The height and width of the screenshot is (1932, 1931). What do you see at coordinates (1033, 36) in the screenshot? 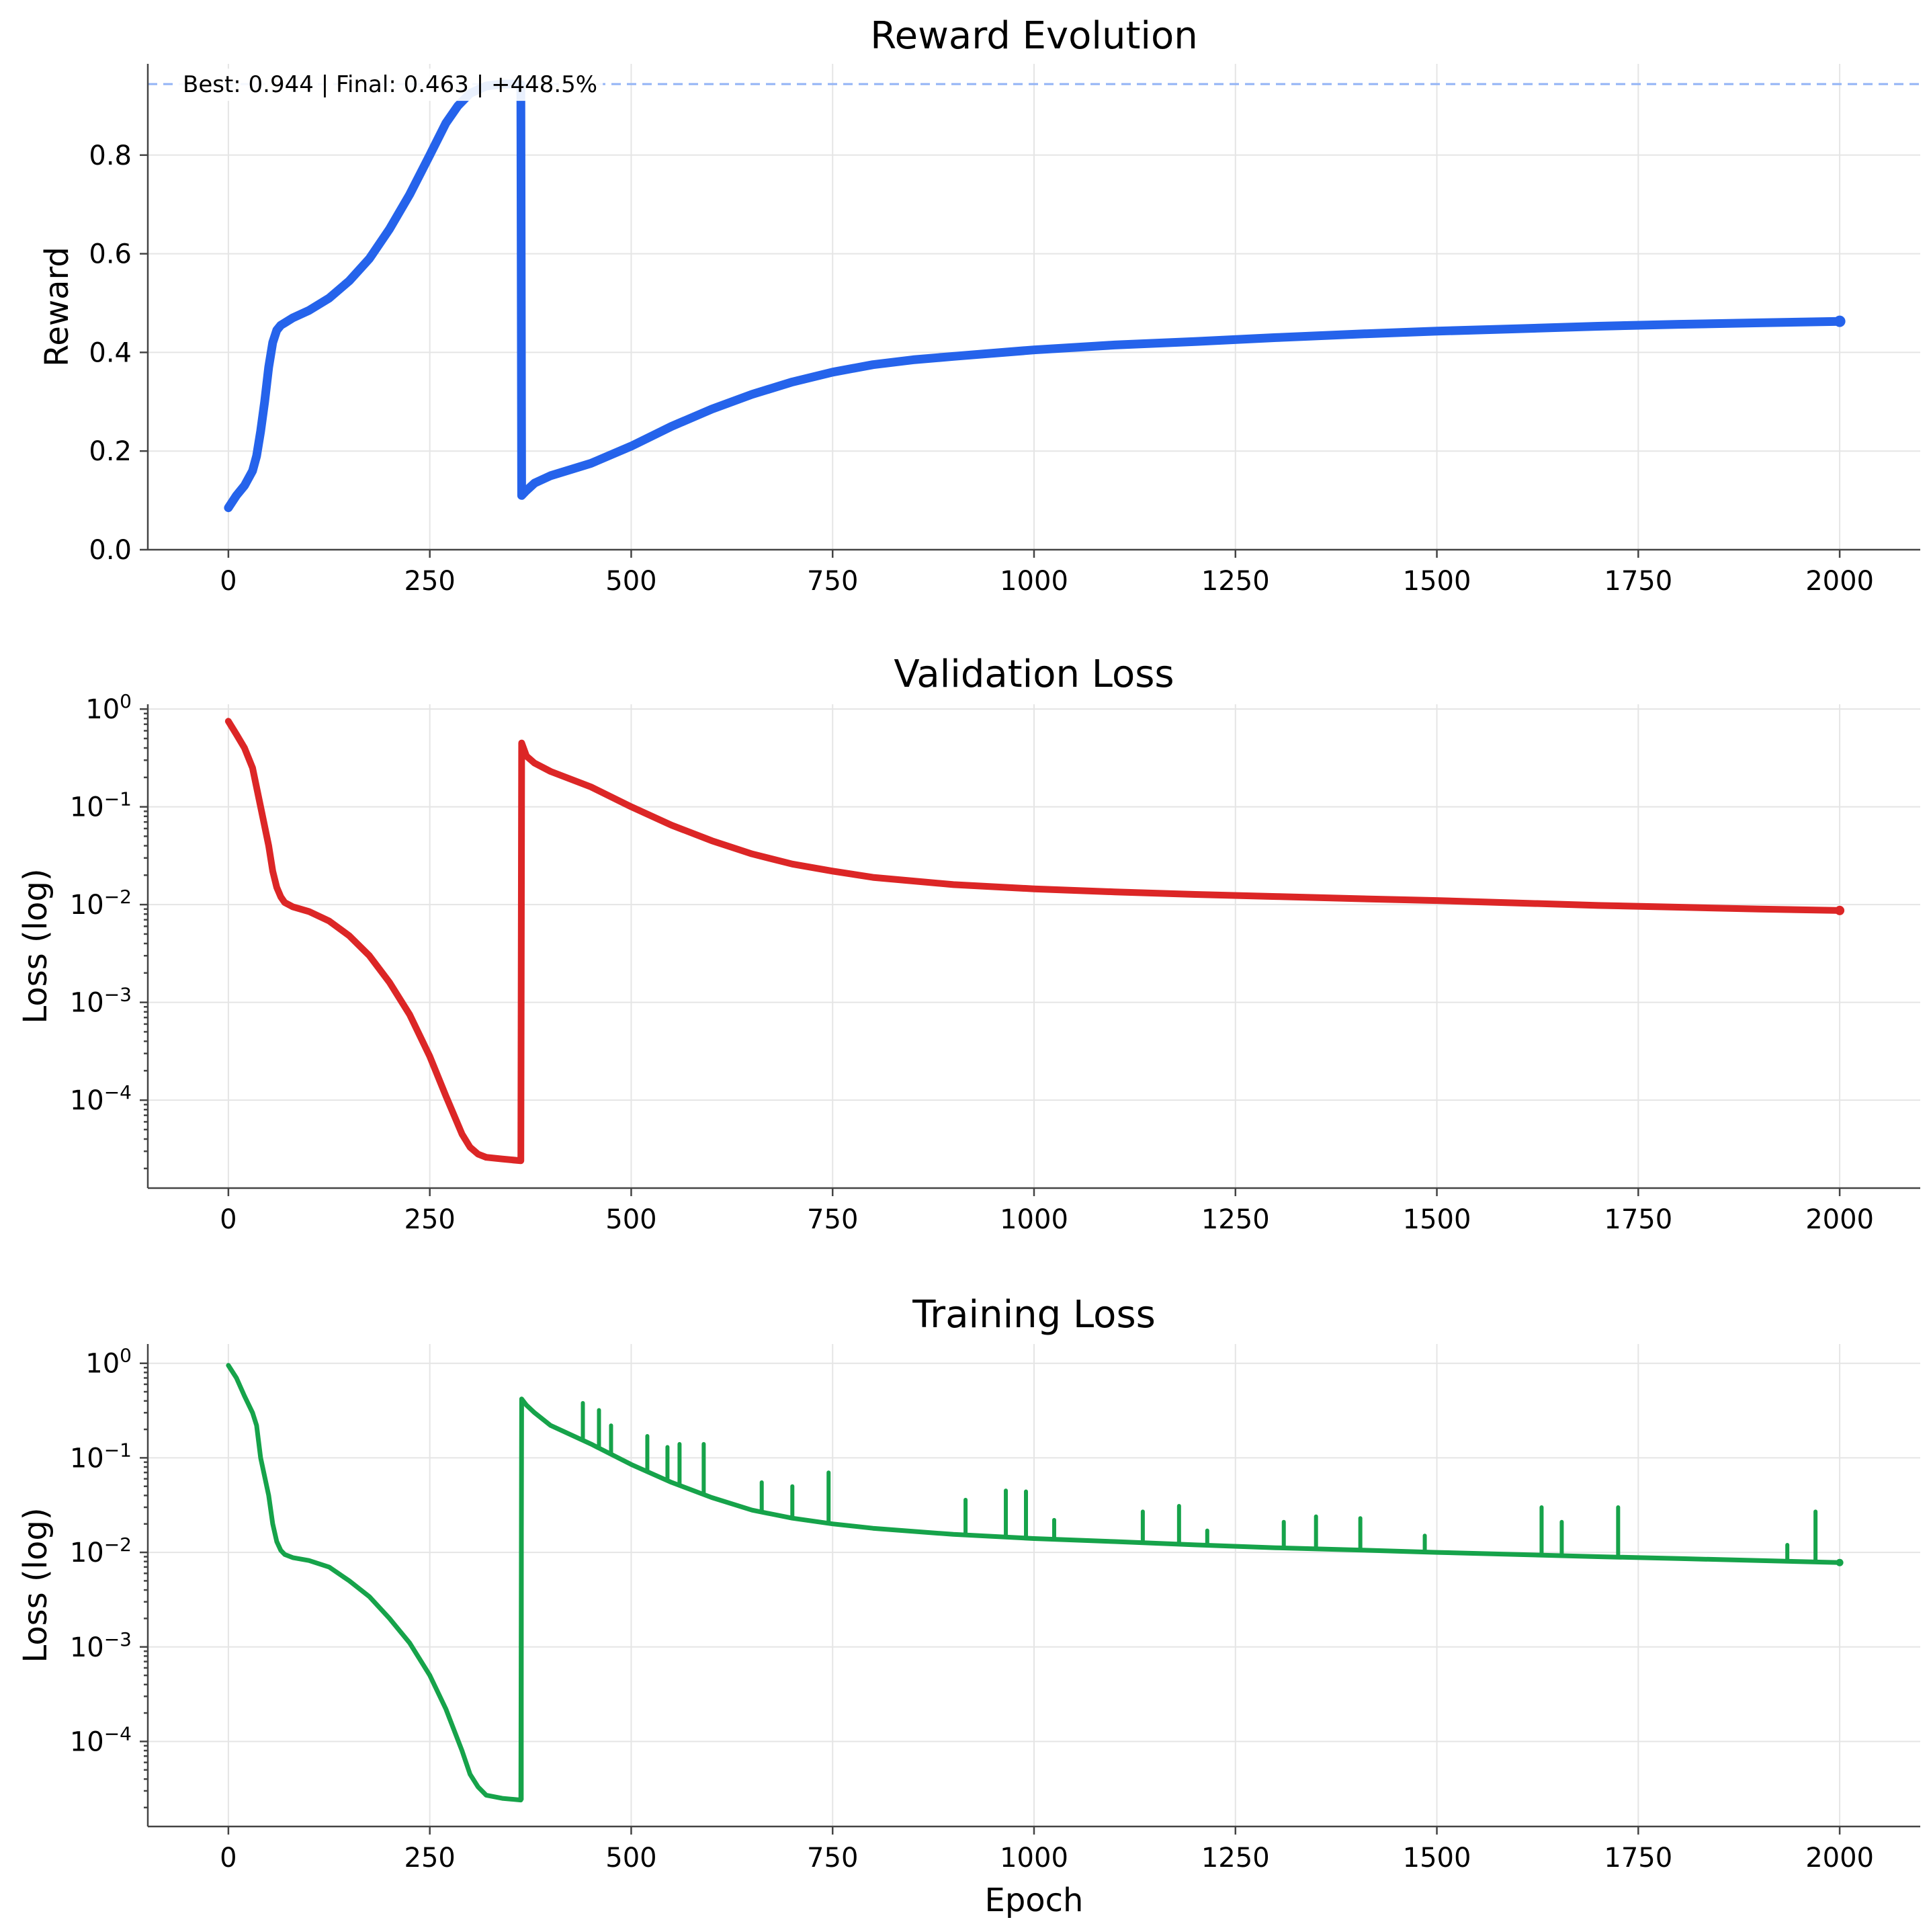
I see `reward-chart-title: Reward Evolution` at bounding box center [1033, 36].